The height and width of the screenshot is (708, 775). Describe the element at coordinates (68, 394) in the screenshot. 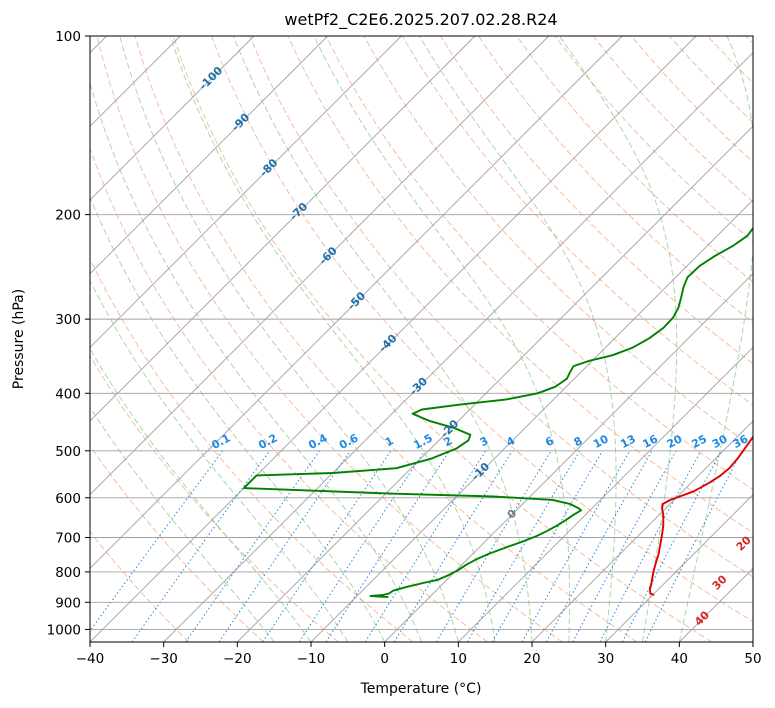

I see `y-tick-label: 400` at that location.